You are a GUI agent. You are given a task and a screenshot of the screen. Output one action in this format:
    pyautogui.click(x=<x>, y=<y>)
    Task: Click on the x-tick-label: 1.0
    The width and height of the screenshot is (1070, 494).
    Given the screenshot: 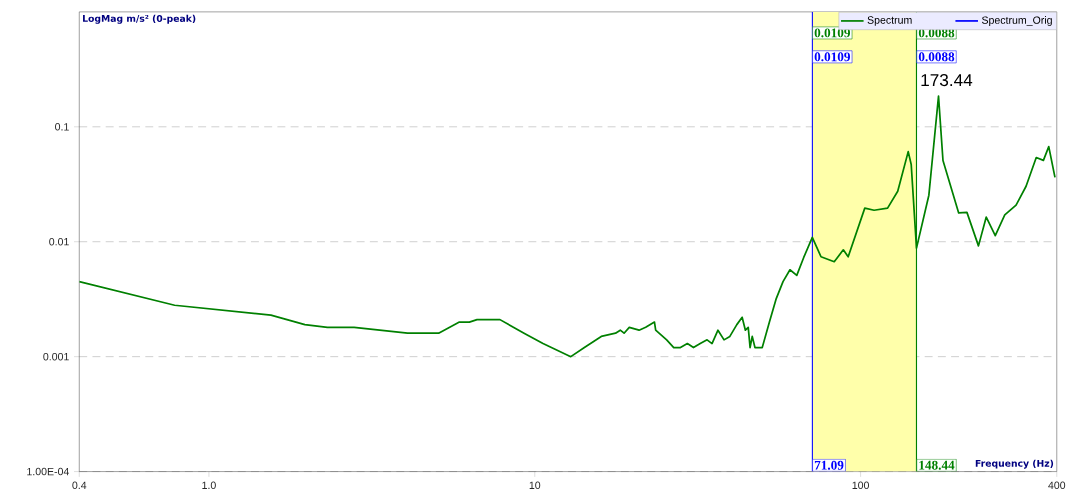 What is the action you would take?
    pyautogui.click(x=209, y=485)
    